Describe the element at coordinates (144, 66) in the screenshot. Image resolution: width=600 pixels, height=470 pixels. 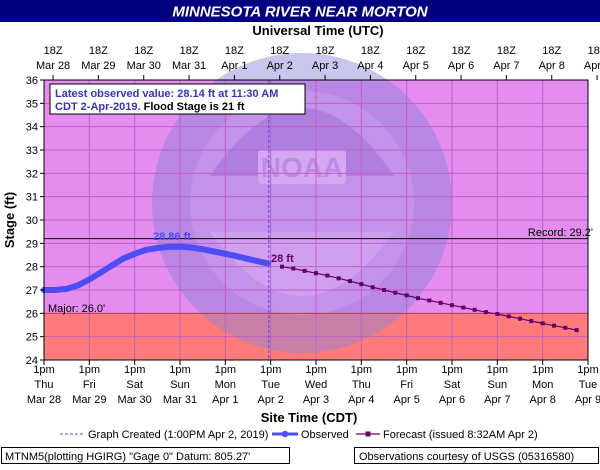
I see `x-top-tick-label-date: Mar 30` at that location.